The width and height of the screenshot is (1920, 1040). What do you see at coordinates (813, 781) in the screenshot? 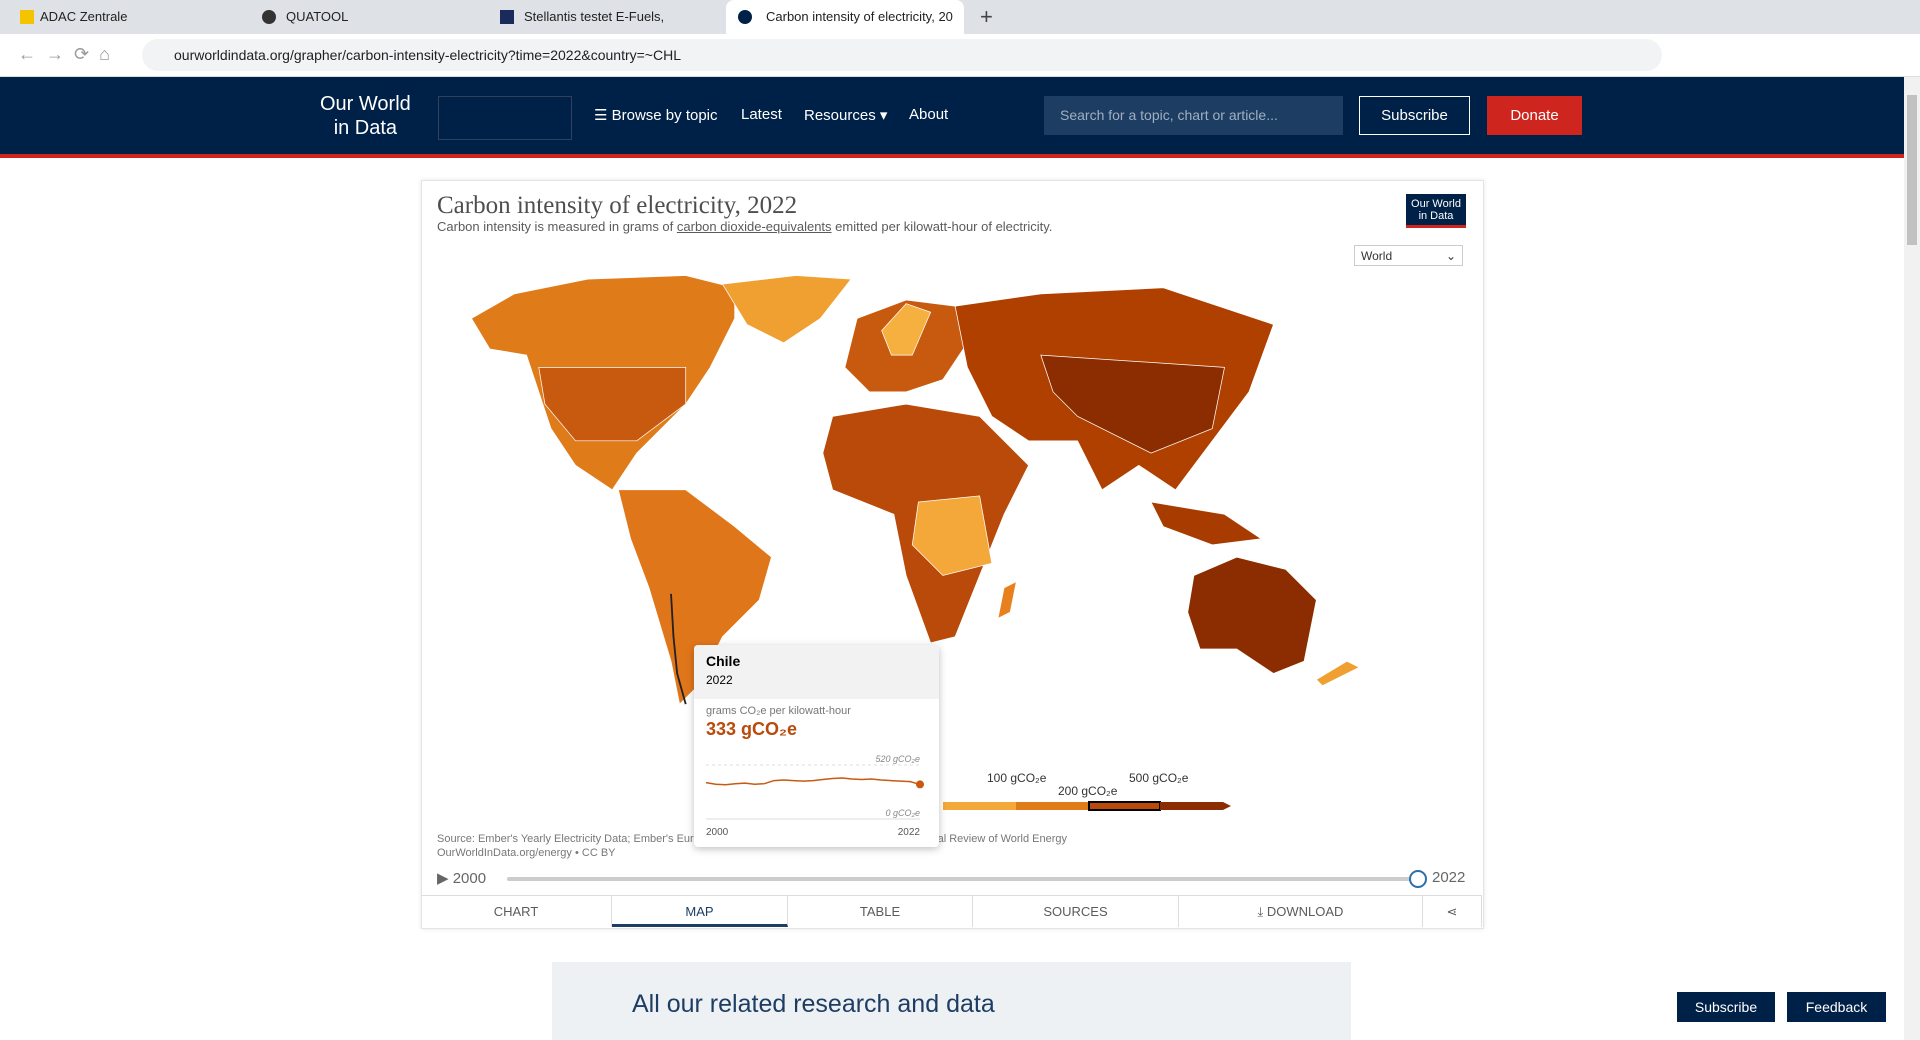
I see `sparkline-line` at bounding box center [813, 781].